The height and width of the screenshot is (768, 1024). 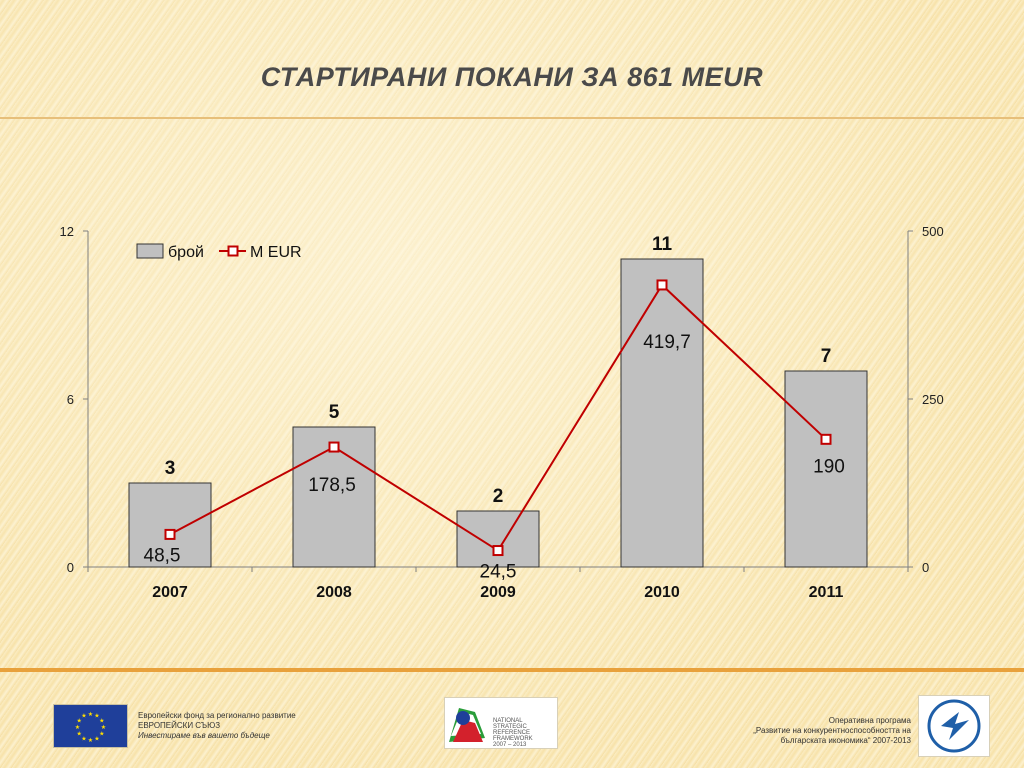 I want to click on x-axis-category-label: 2009, so click(x=498, y=592).